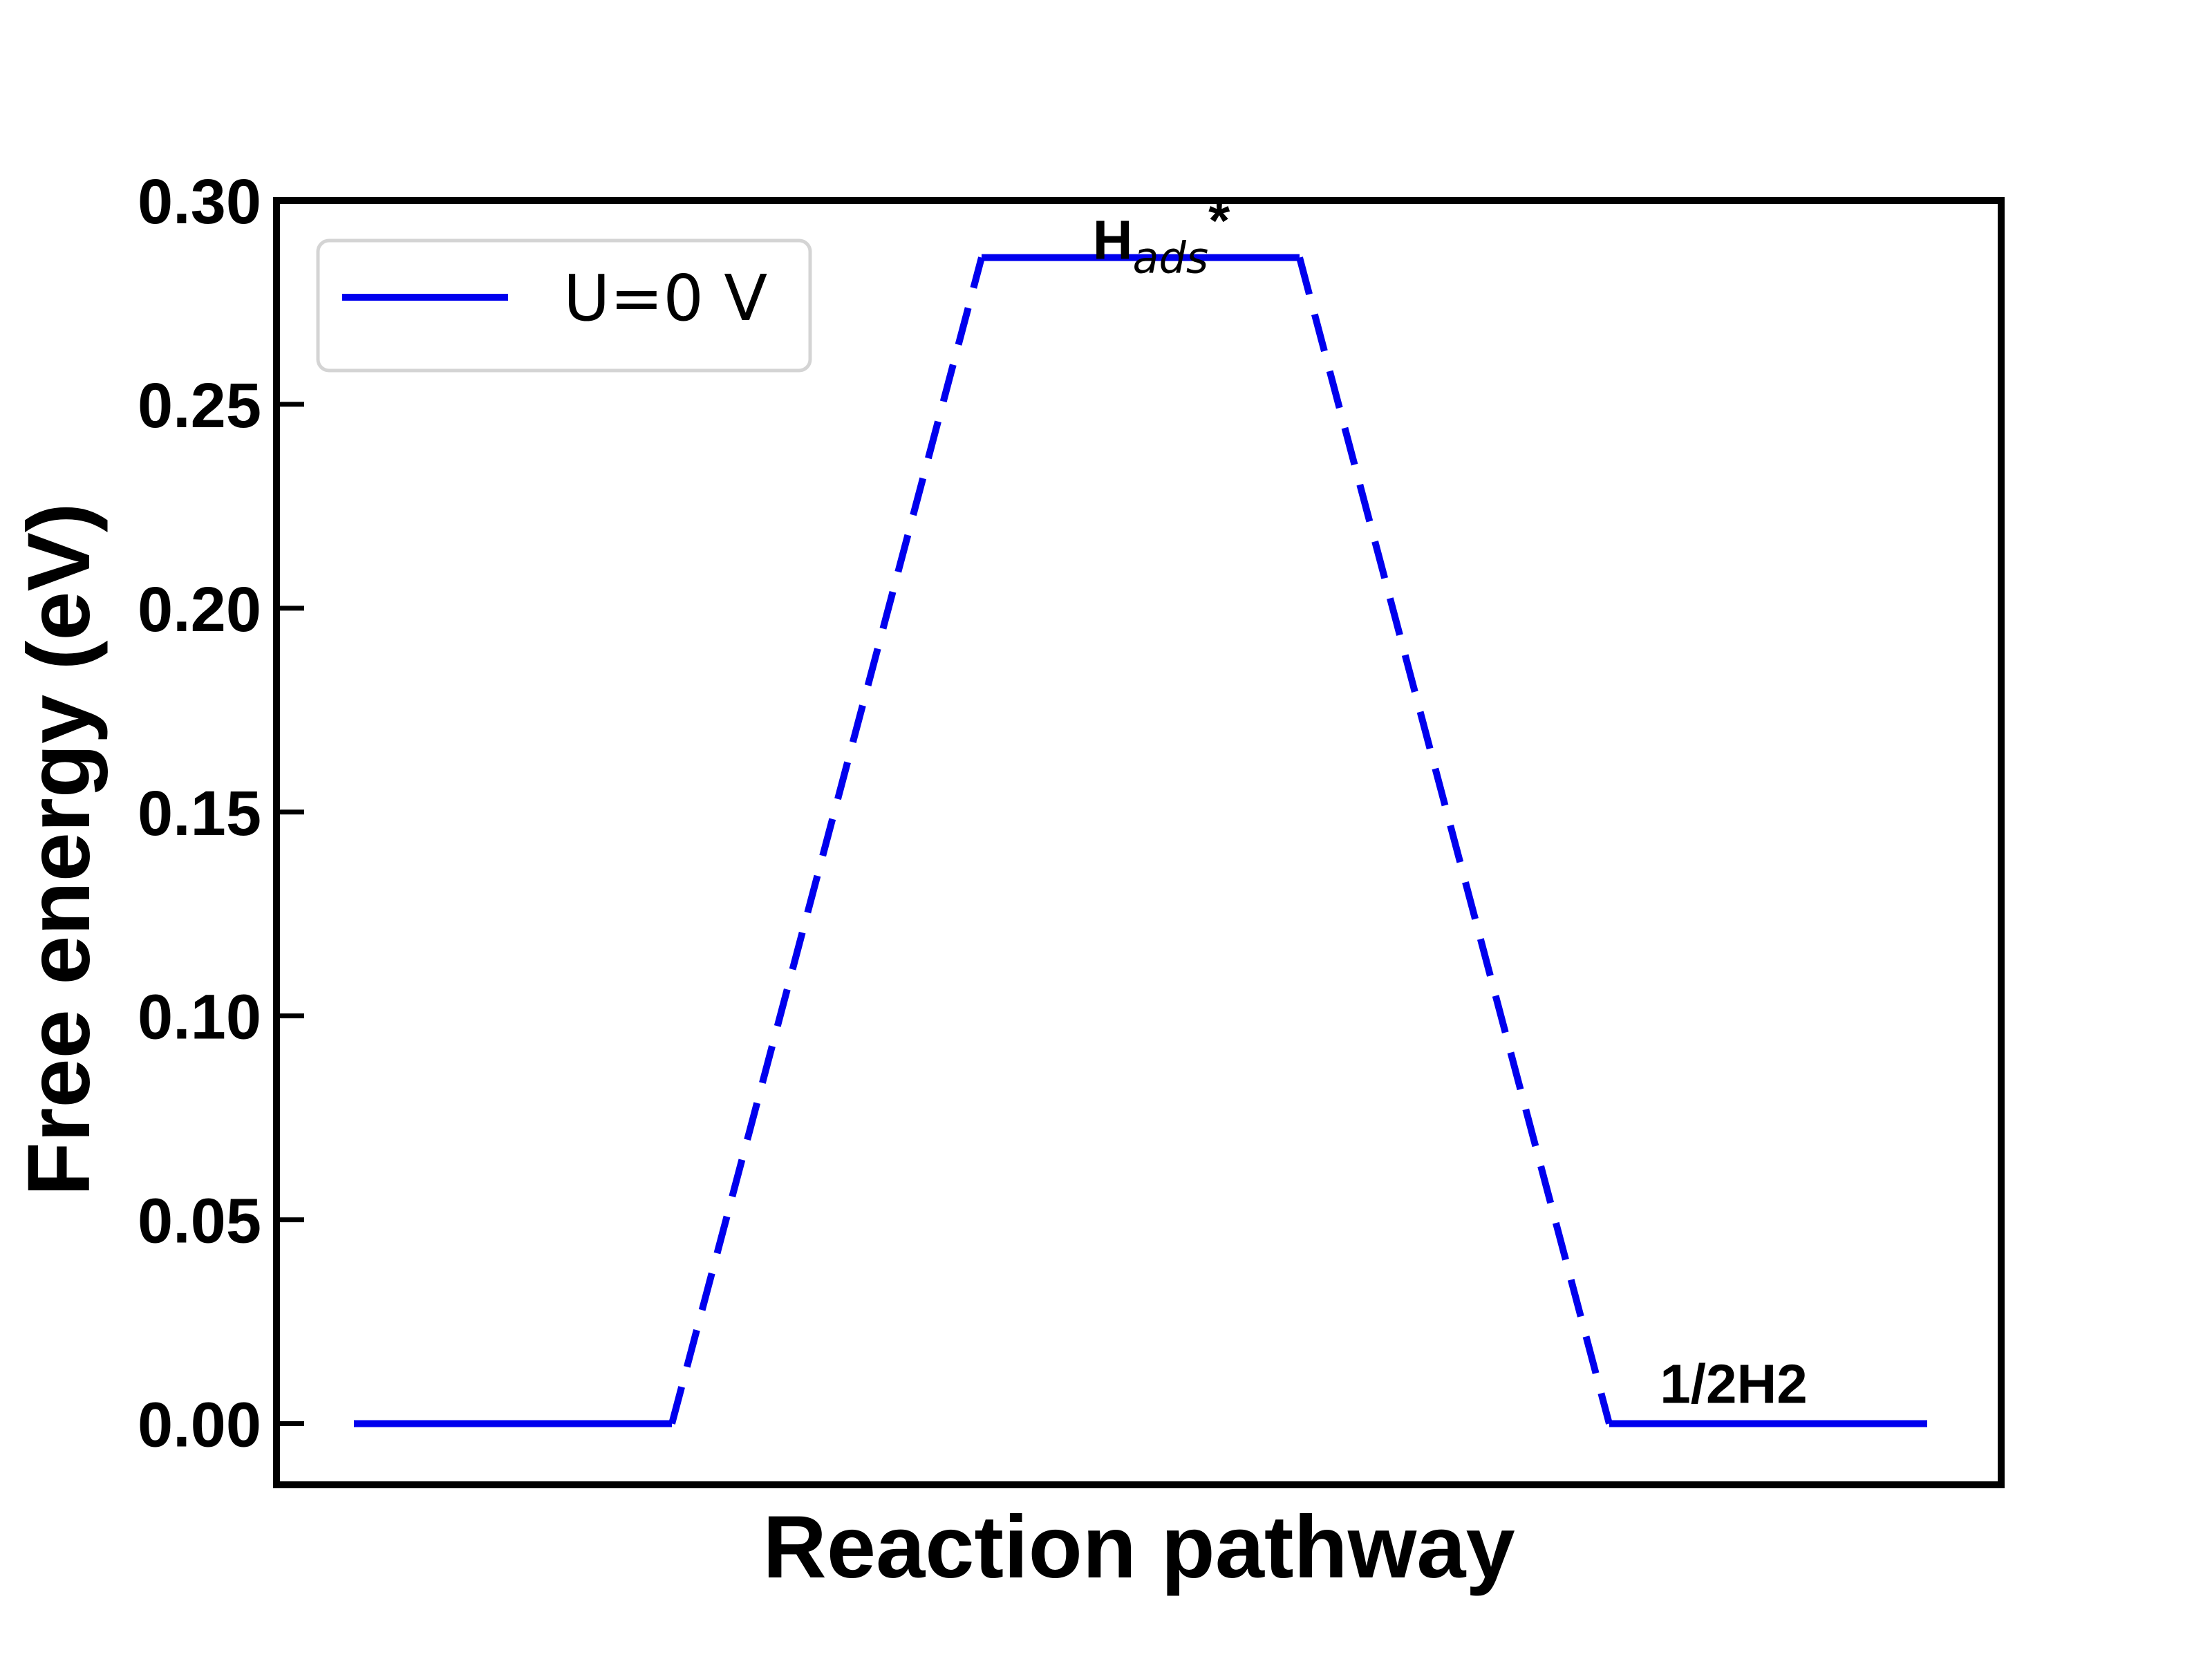 This screenshot has width=2212, height=1659. I want to click on y-tick-label: 0.20, so click(199, 609).